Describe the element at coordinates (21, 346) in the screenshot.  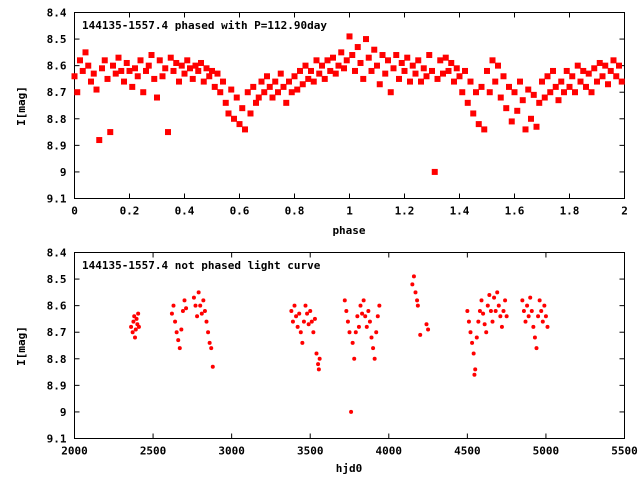
I see `y-axis-label: I[mag]` at that location.